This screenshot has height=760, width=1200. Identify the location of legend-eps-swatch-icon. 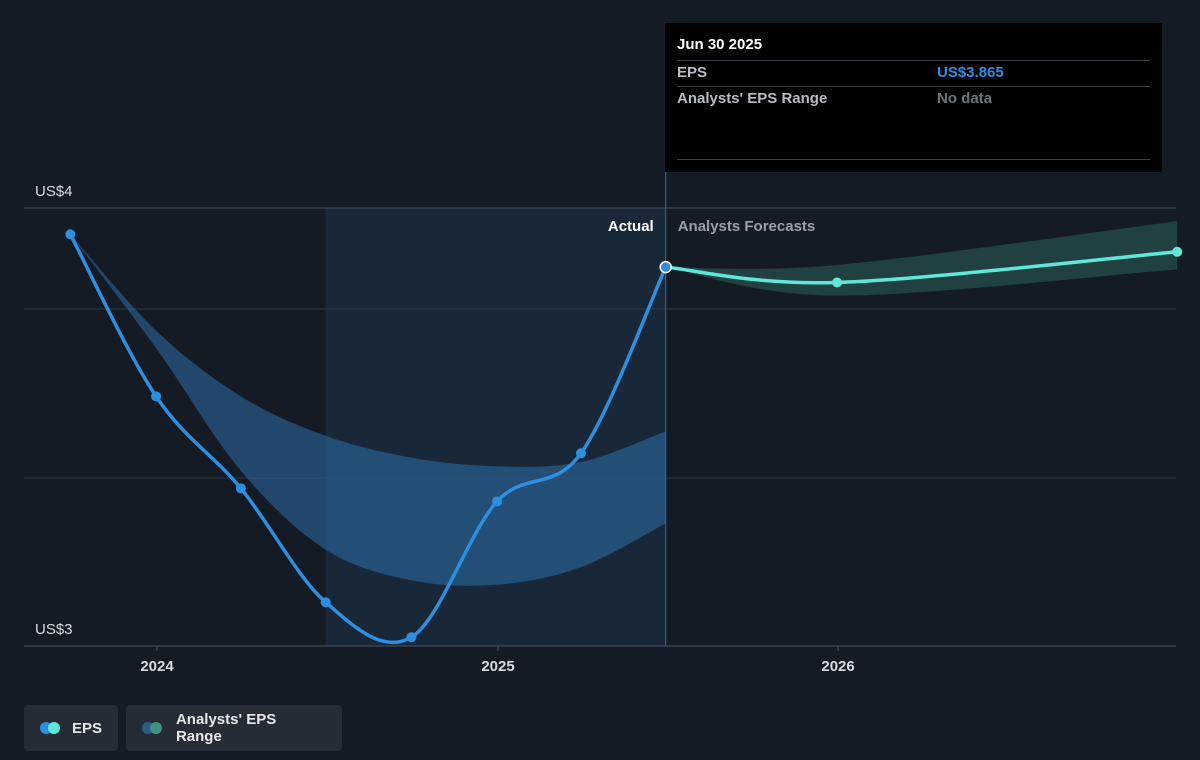
(51, 728).